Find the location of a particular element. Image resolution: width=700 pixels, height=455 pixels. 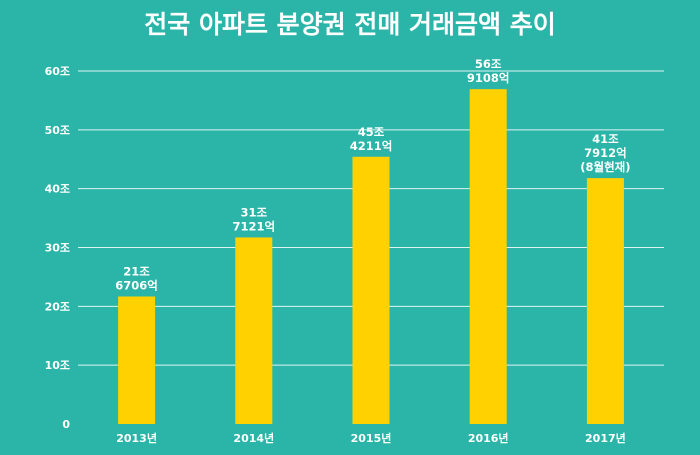

y-tick-label: 40조 is located at coordinates (57, 189).